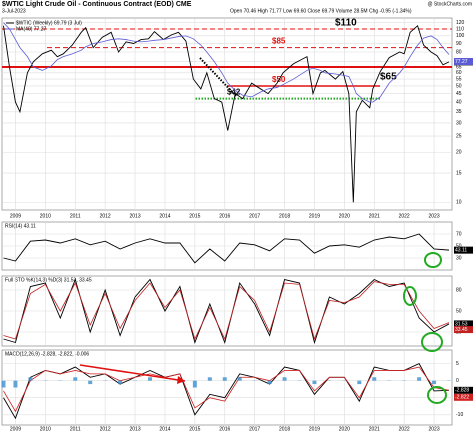 This screenshot has height=433, width=474. I want to click on legend-entry: MA(40) 77.27, so click(31, 29).